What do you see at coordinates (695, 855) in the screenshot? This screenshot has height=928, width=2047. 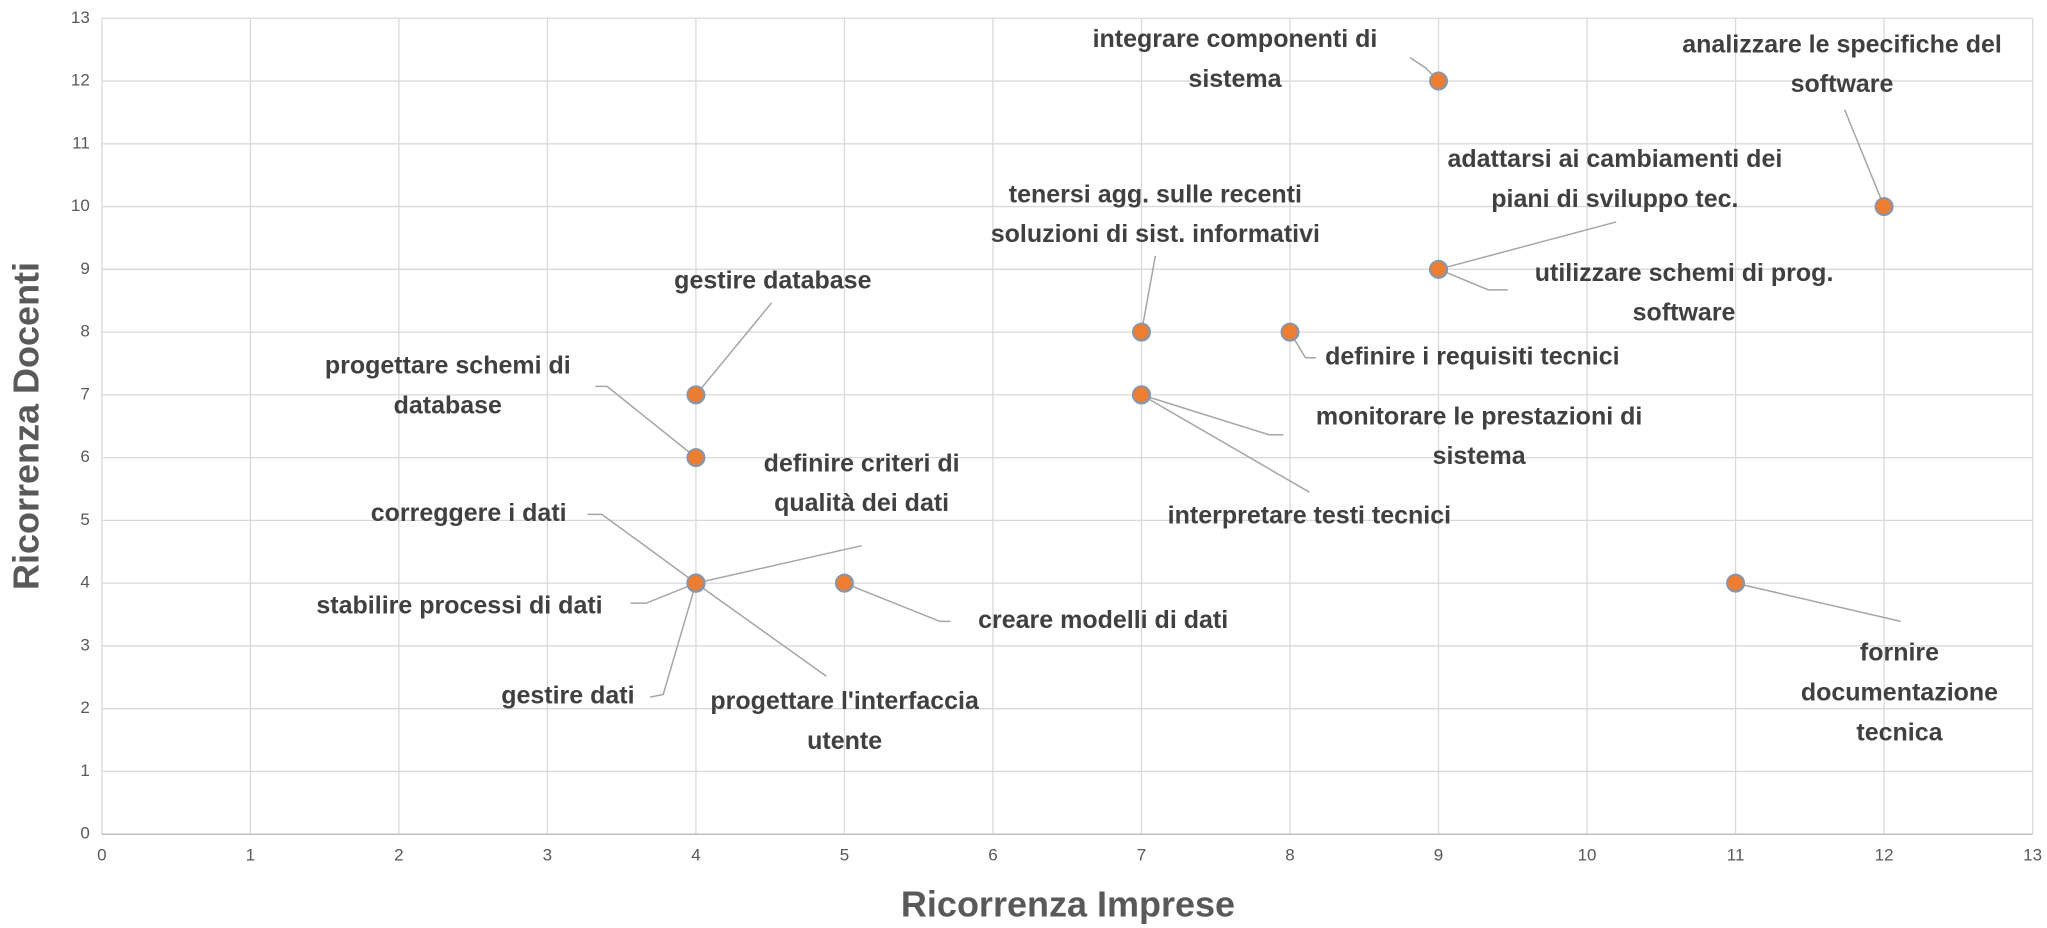 I see `x-tick-label: 4` at bounding box center [695, 855].